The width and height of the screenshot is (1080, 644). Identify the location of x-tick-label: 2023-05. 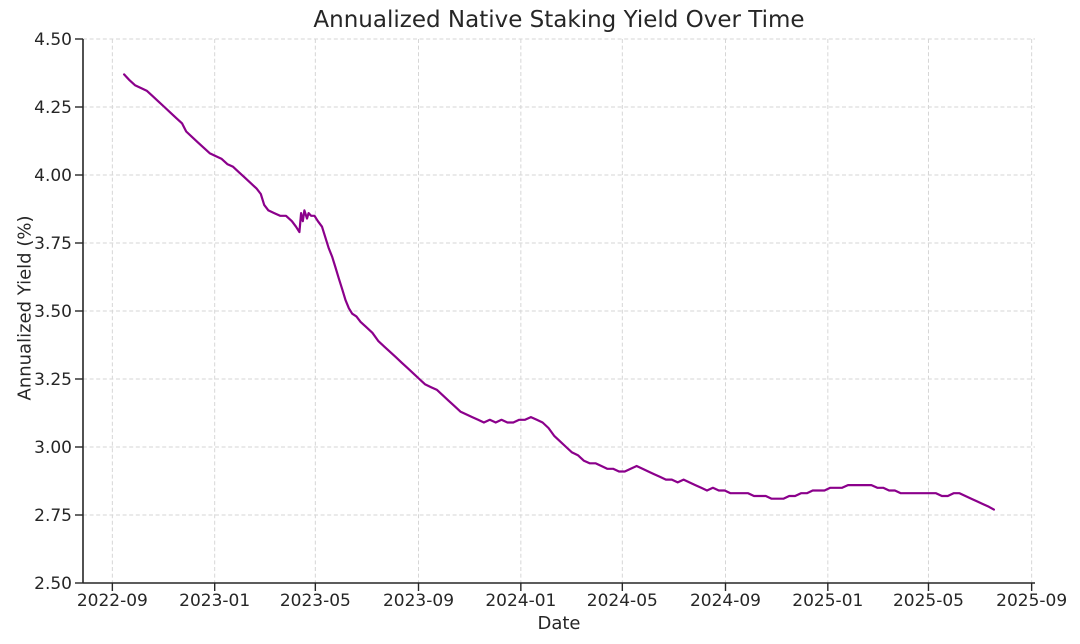
(315, 601).